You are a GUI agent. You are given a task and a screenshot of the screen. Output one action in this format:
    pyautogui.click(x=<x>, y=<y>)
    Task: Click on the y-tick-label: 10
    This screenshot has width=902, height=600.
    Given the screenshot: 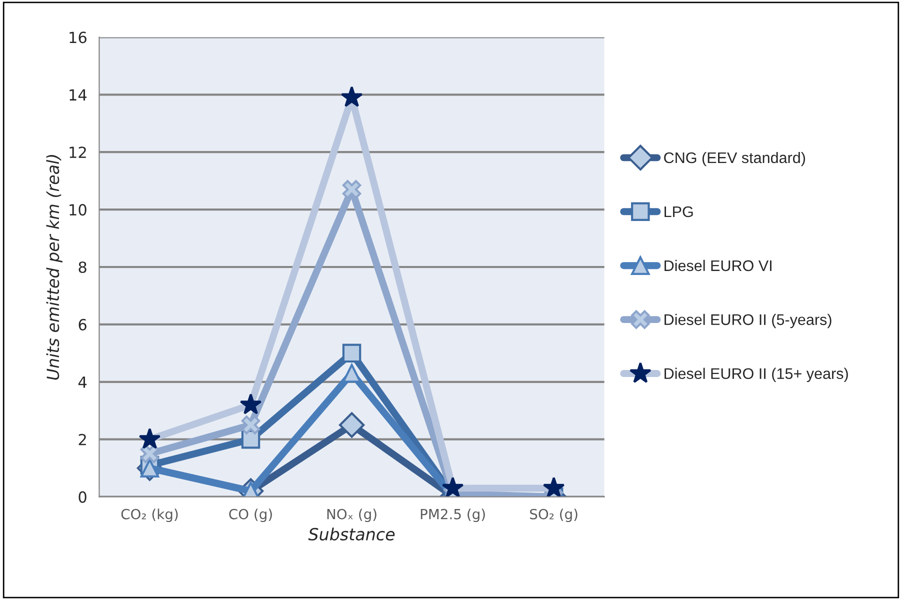 What is the action you would take?
    pyautogui.click(x=78, y=210)
    